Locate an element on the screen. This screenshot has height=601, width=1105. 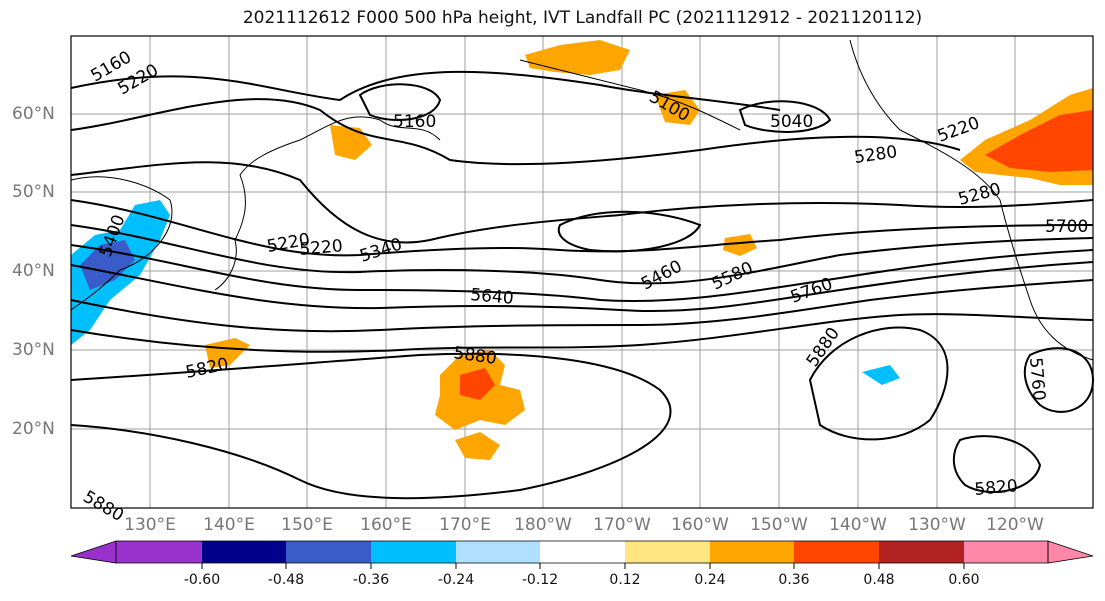
colorbar is located at coordinates (582, 554).